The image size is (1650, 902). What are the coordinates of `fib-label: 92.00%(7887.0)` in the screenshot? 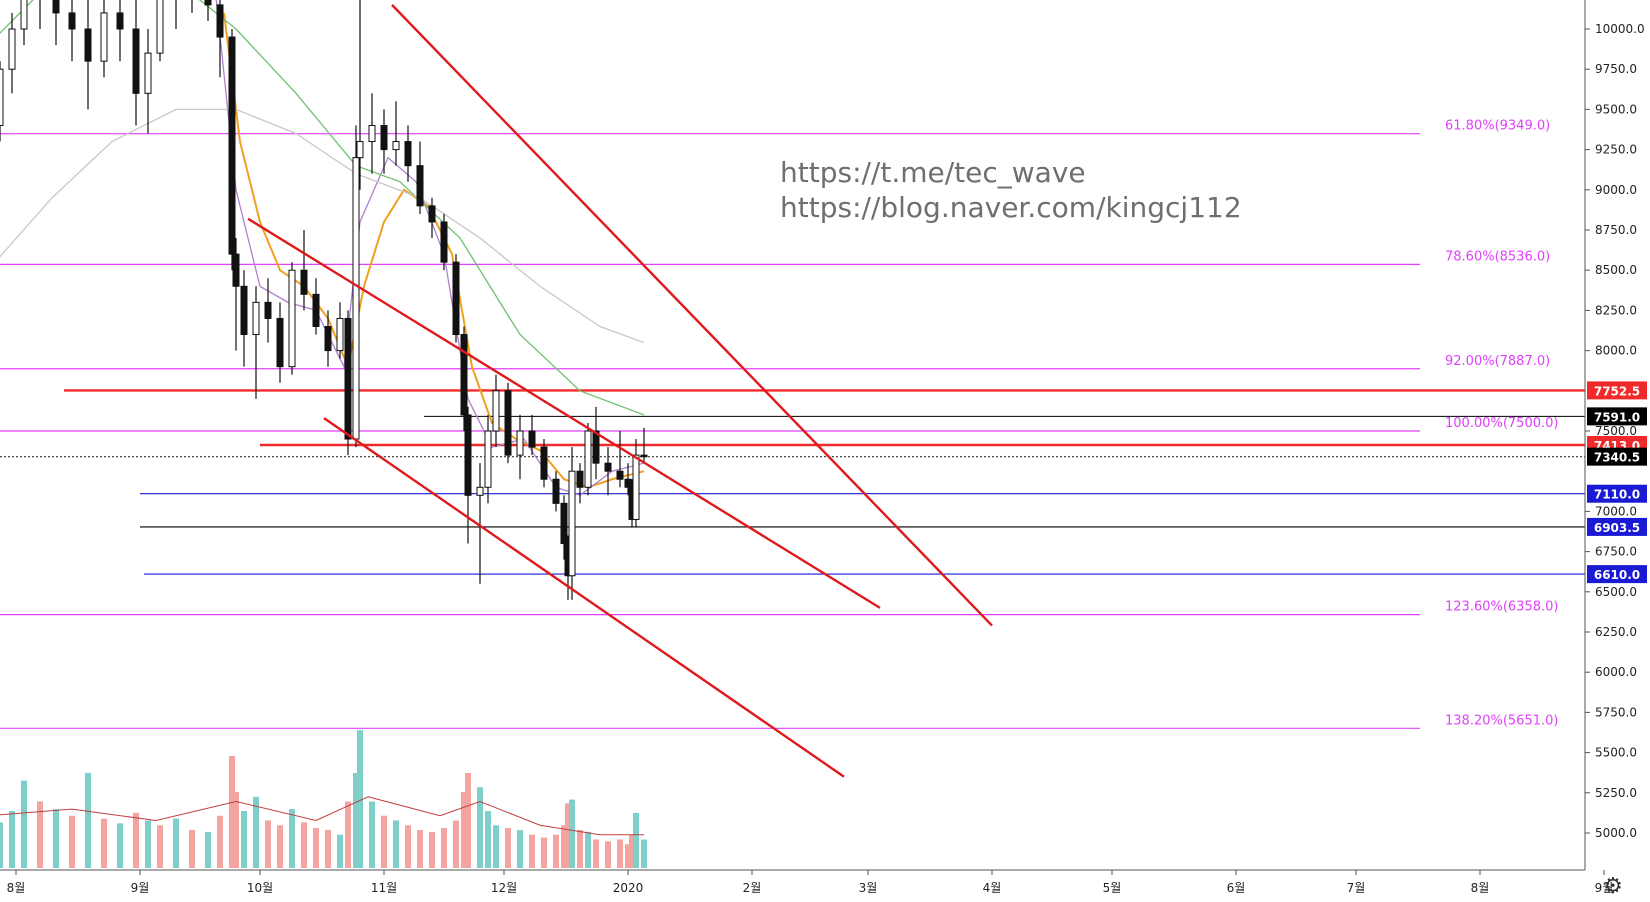 It's located at (1497, 361).